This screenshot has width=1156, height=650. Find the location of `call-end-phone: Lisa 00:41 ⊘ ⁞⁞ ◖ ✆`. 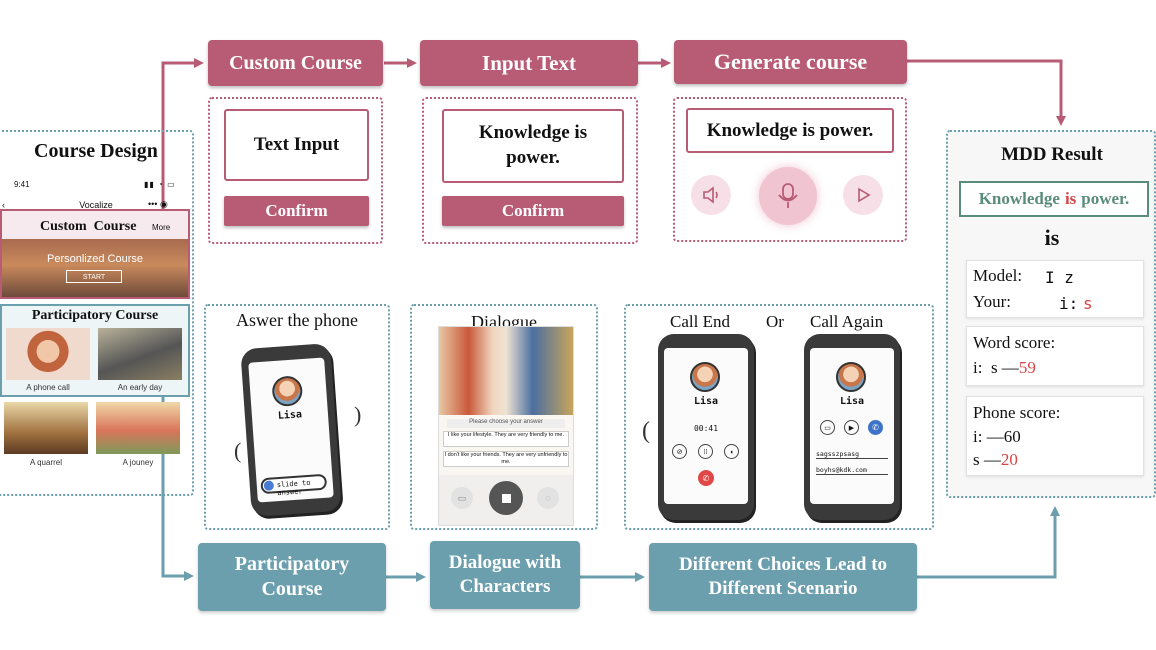

call-end-phone: Lisa 00:41 ⊘ ⁞⁞ ◖ ✆ is located at coordinates (706, 427).